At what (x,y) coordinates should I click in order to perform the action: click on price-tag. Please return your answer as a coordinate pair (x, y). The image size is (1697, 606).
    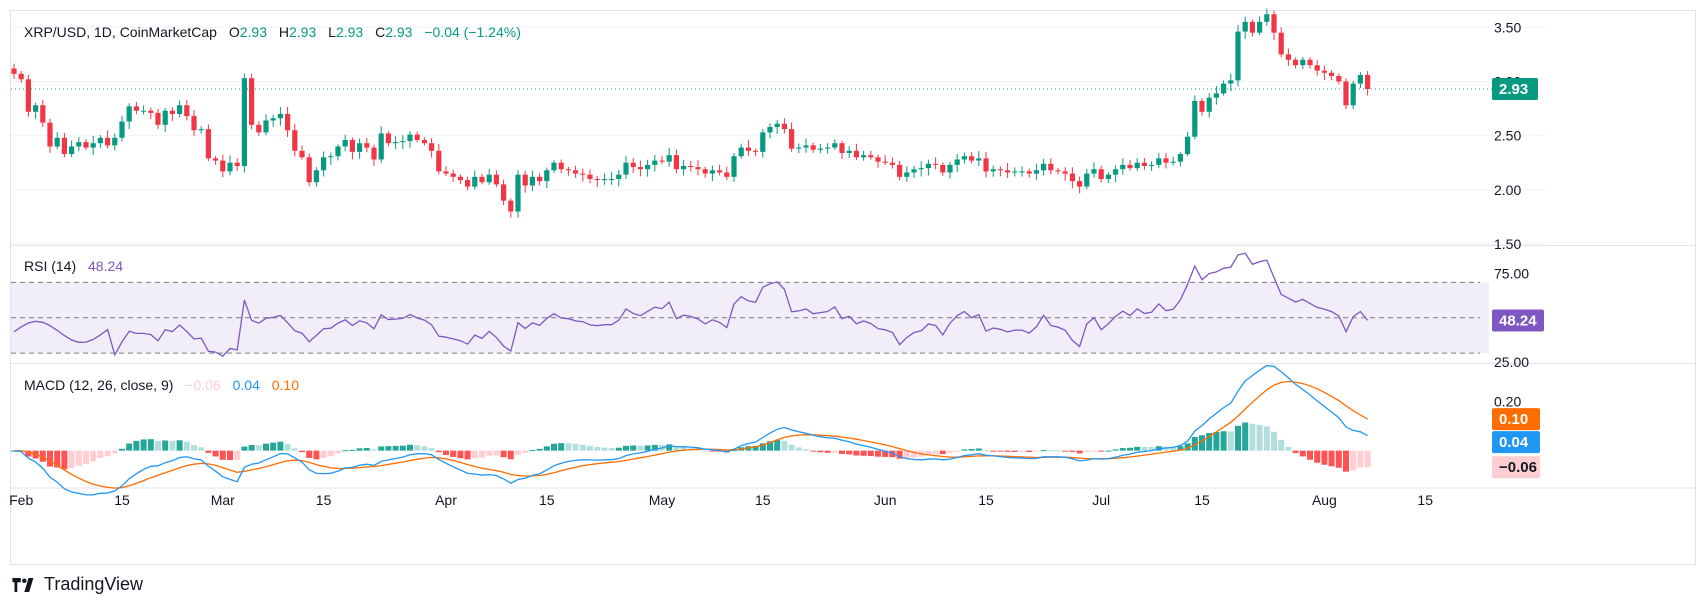
    Looking at the image, I should click on (1515, 89).